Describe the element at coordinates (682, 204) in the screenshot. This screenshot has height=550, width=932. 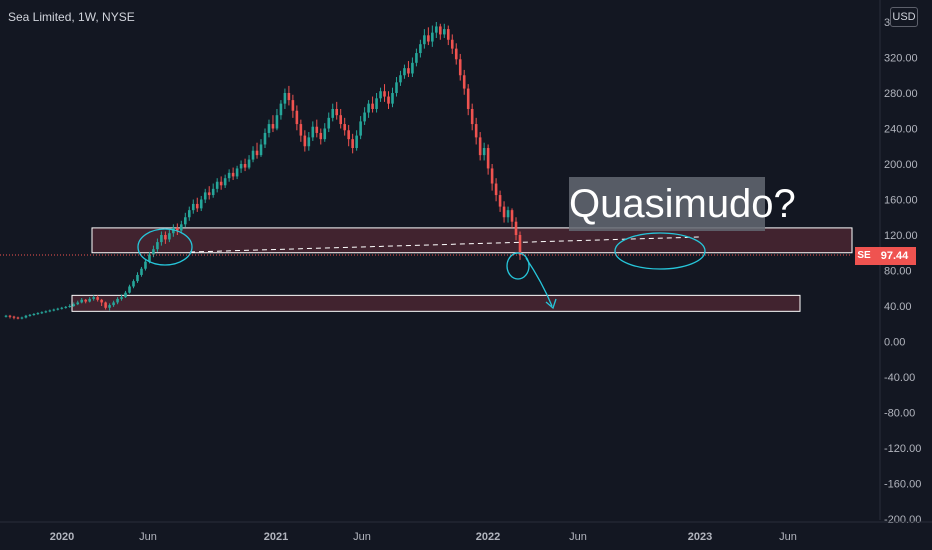
I see `annotation-label: Quasimudo?` at that location.